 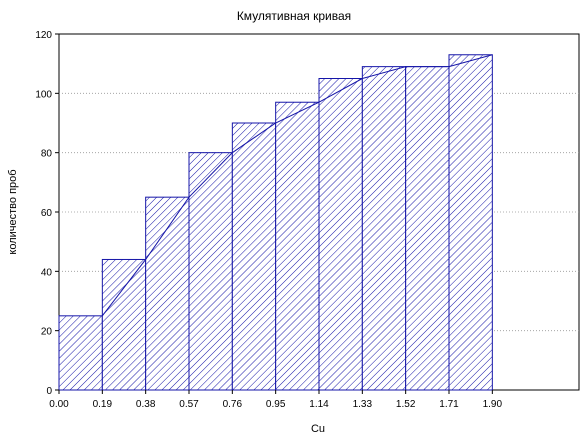 What do you see at coordinates (103, 404) in the screenshot?
I see `x-tick-label: 0.19` at bounding box center [103, 404].